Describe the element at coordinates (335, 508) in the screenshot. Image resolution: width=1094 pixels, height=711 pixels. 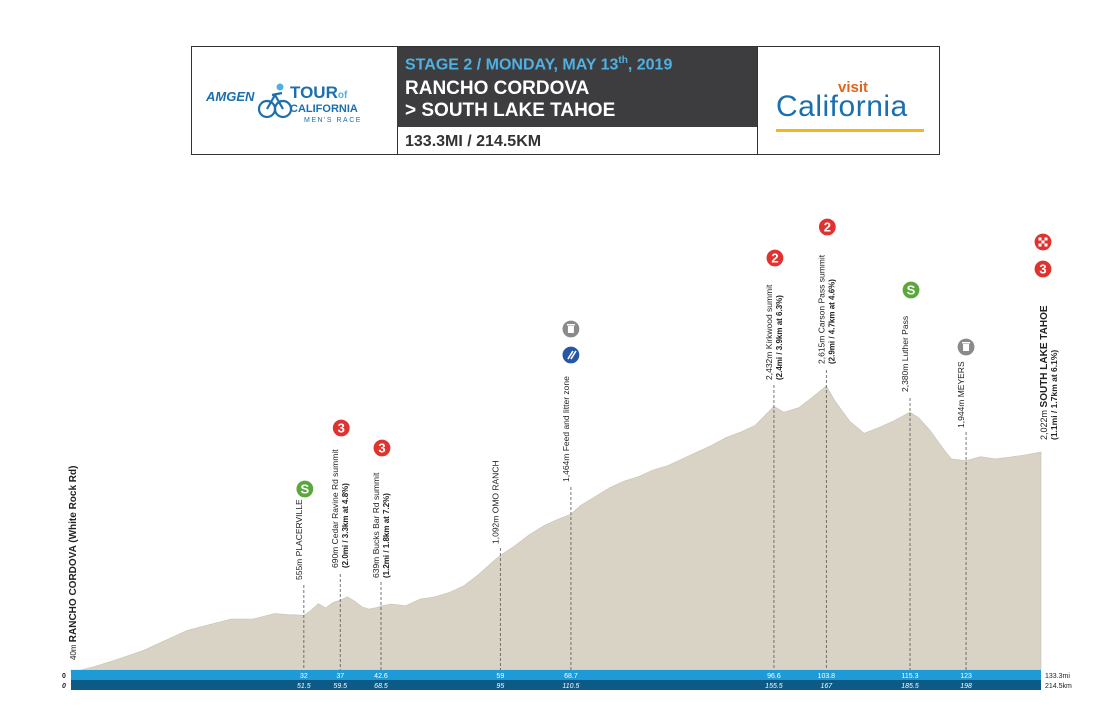
I see `landmark-label-cedar-ravine-rd-summit: 690m Cedar Ravine Rd summit` at that location.